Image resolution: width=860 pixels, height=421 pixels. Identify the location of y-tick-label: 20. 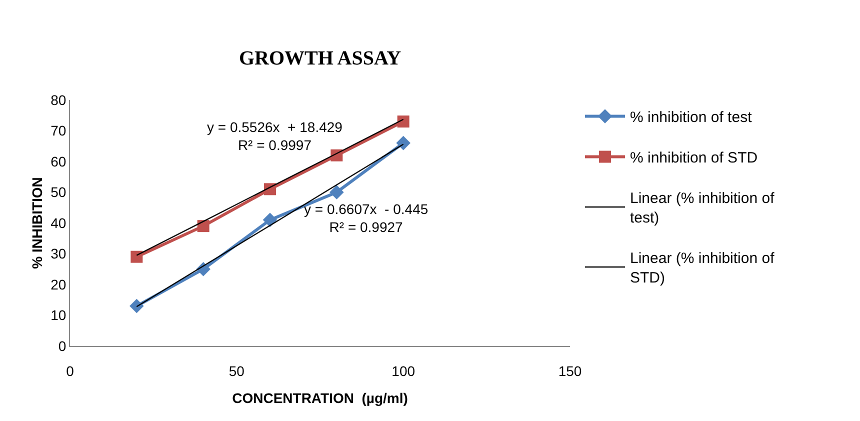
(58, 284).